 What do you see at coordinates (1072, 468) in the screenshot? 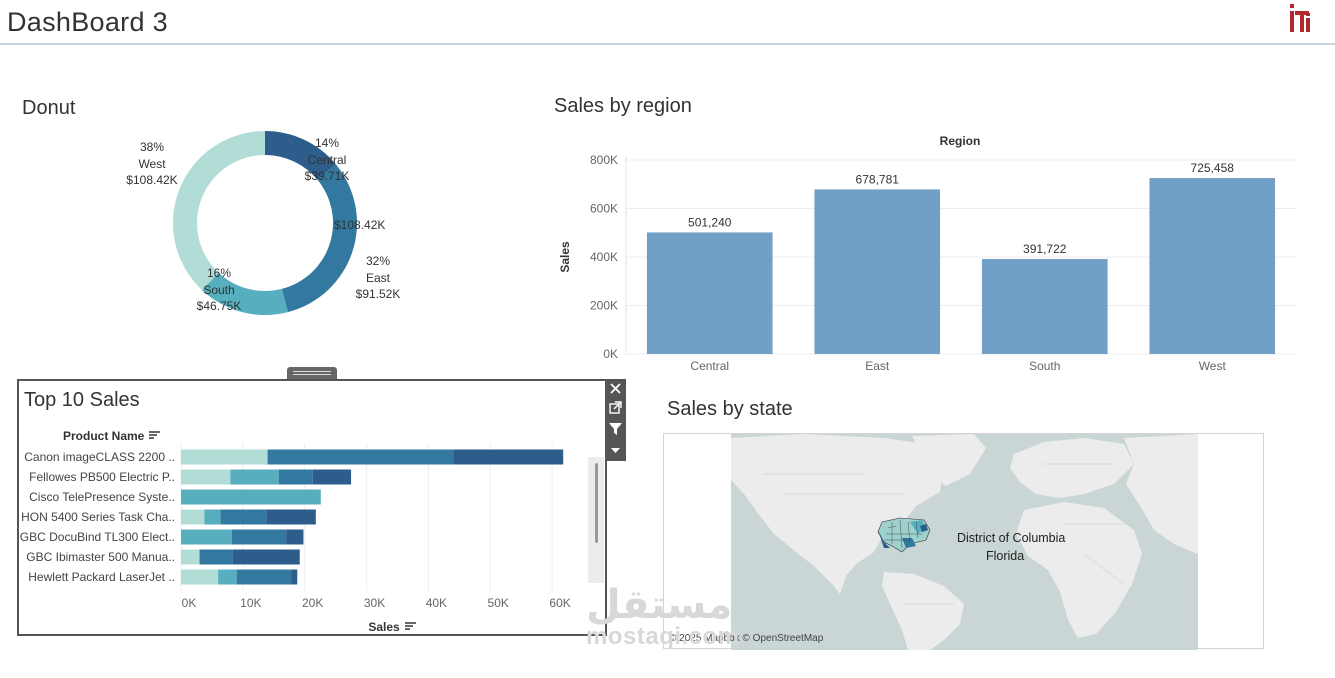
I see `europe-land` at bounding box center [1072, 468].